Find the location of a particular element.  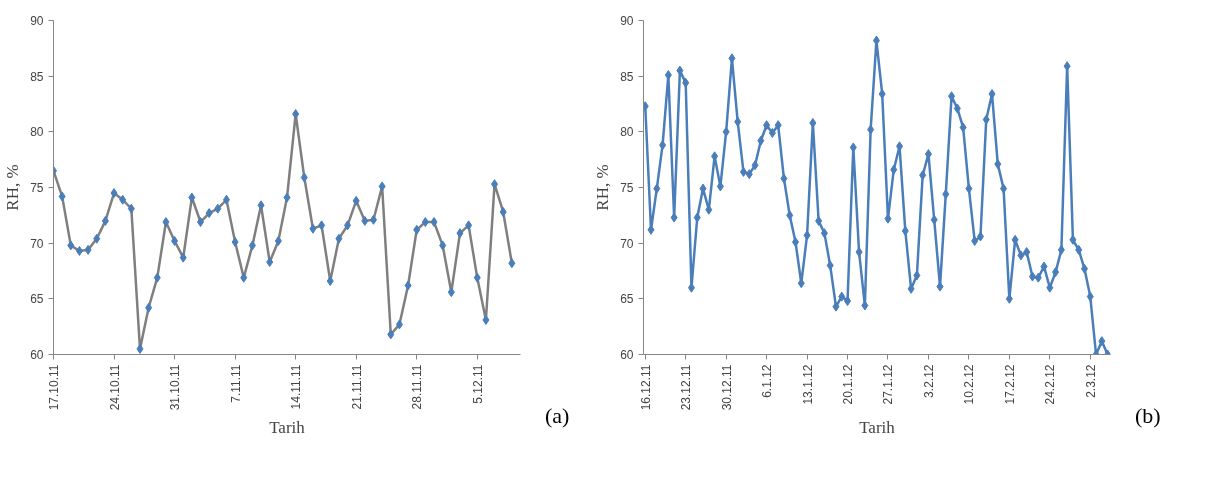

x-tick-label: 17.2.12 is located at coordinates (1009, 384).